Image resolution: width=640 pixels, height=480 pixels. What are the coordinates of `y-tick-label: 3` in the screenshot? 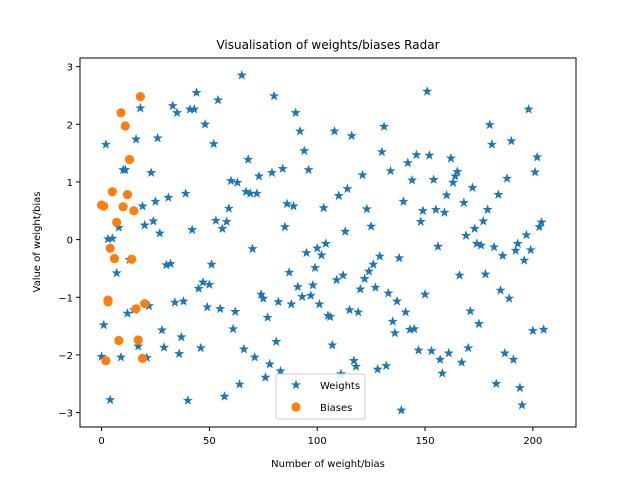 It's located at (70, 68).